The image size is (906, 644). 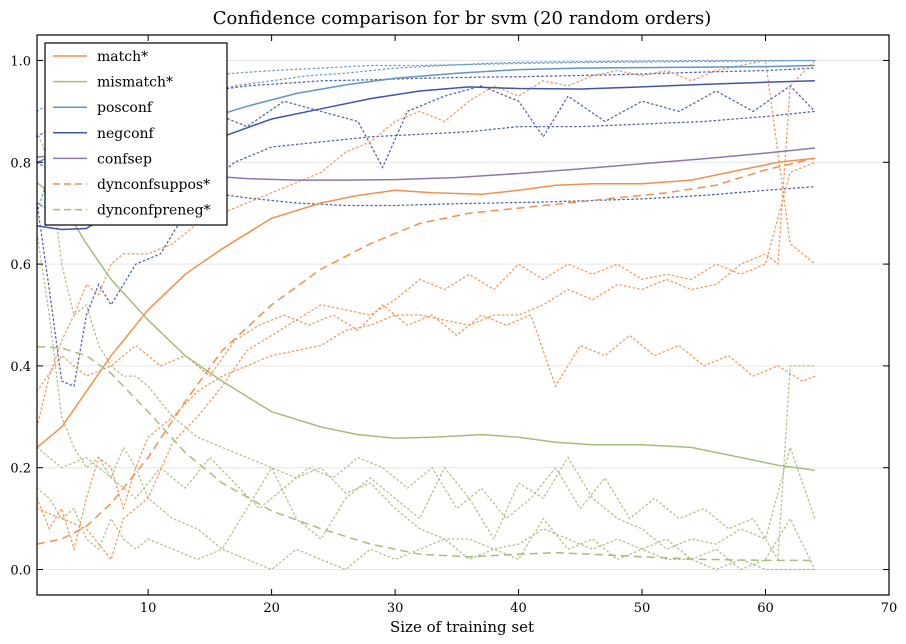 What do you see at coordinates (462, 627) in the screenshot?
I see `x-axis-label: Size of training set` at bounding box center [462, 627].